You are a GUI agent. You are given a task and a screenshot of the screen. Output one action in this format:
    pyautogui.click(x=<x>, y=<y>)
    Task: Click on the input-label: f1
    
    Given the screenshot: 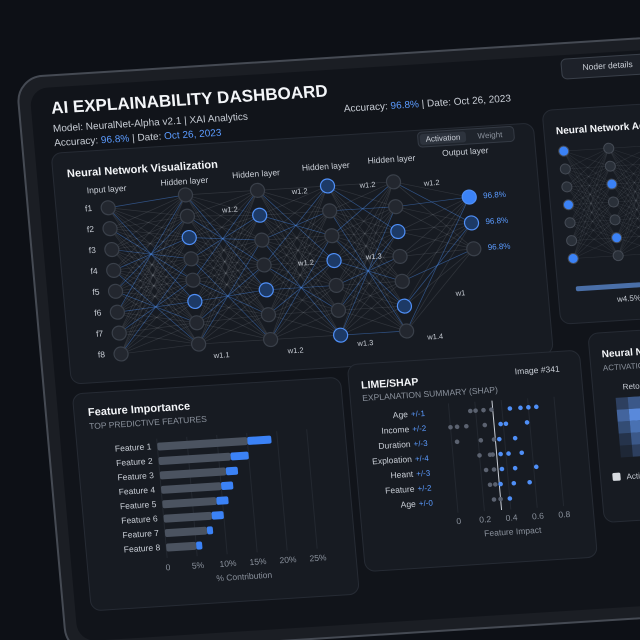 What is the action you would take?
    pyautogui.click(x=89, y=208)
    